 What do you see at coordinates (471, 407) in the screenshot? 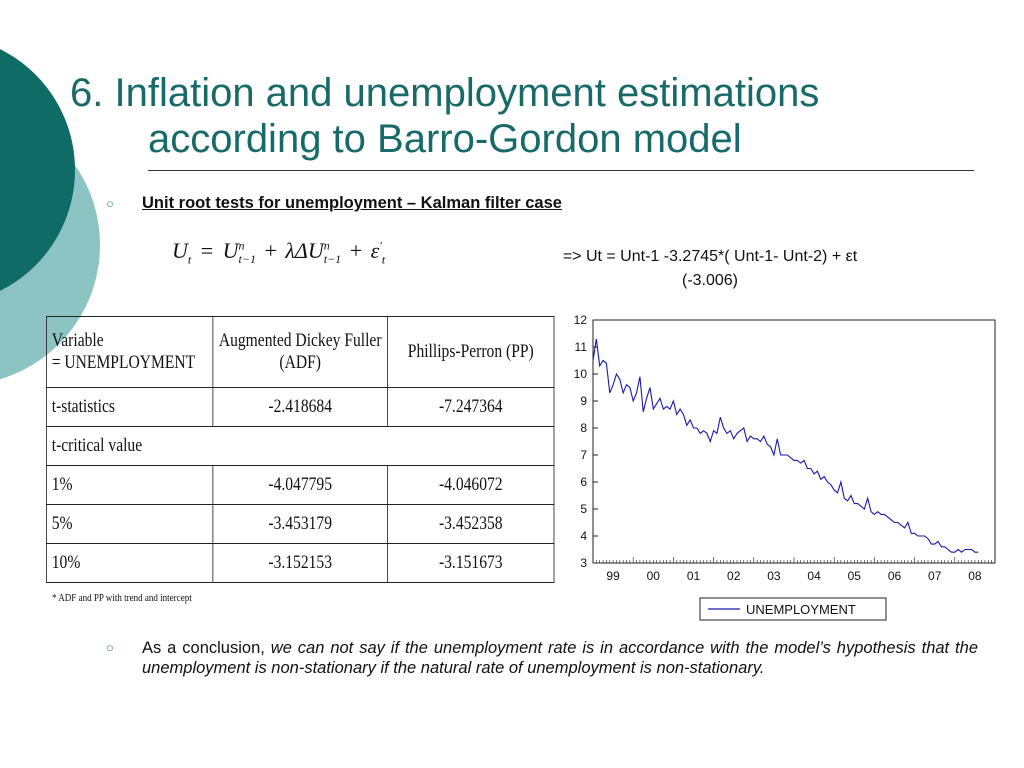
I see `pp-value: -7.247364` at bounding box center [471, 407].